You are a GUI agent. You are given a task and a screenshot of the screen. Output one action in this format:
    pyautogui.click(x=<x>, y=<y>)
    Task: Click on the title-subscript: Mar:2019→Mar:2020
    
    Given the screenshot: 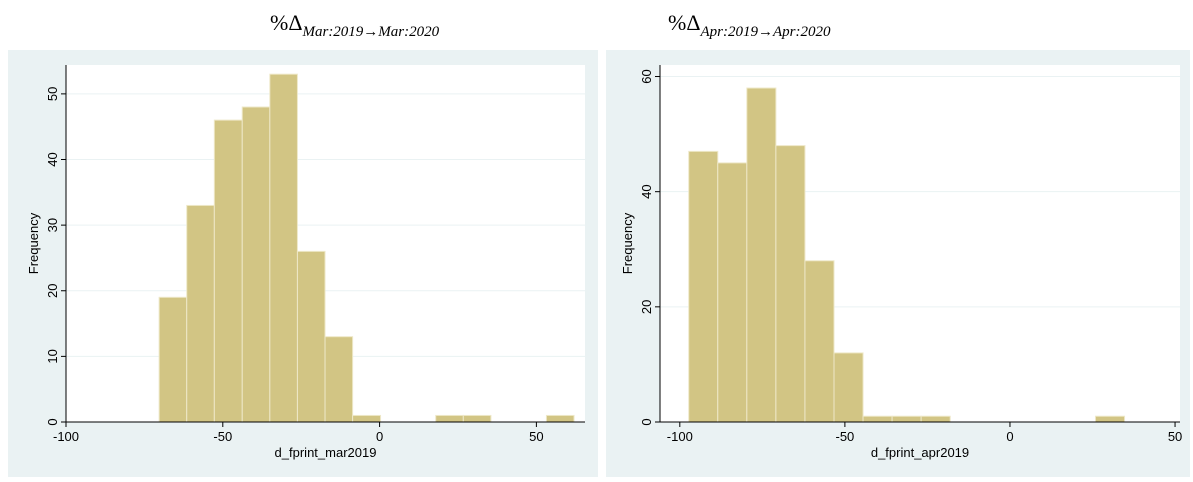 What is the action you would take?
    pyautogui.click(x=370, y=32)
    